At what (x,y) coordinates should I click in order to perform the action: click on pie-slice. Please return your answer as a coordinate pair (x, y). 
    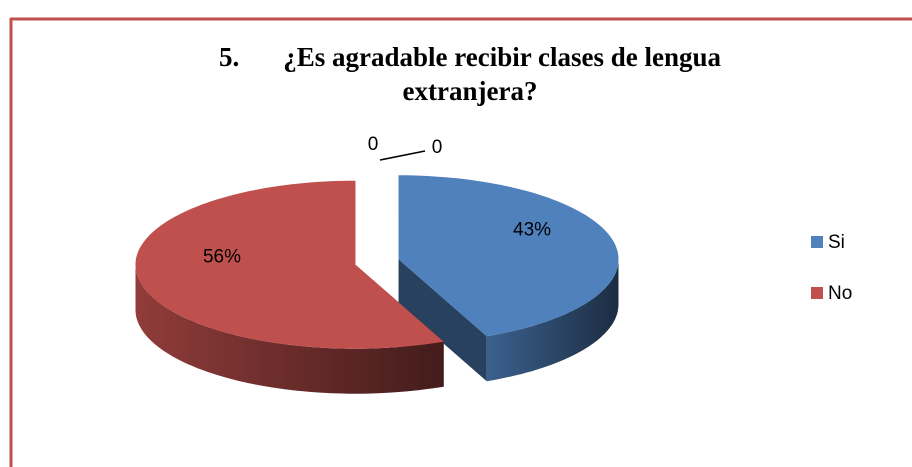
    Looking at the image, I should click on (508, 278).